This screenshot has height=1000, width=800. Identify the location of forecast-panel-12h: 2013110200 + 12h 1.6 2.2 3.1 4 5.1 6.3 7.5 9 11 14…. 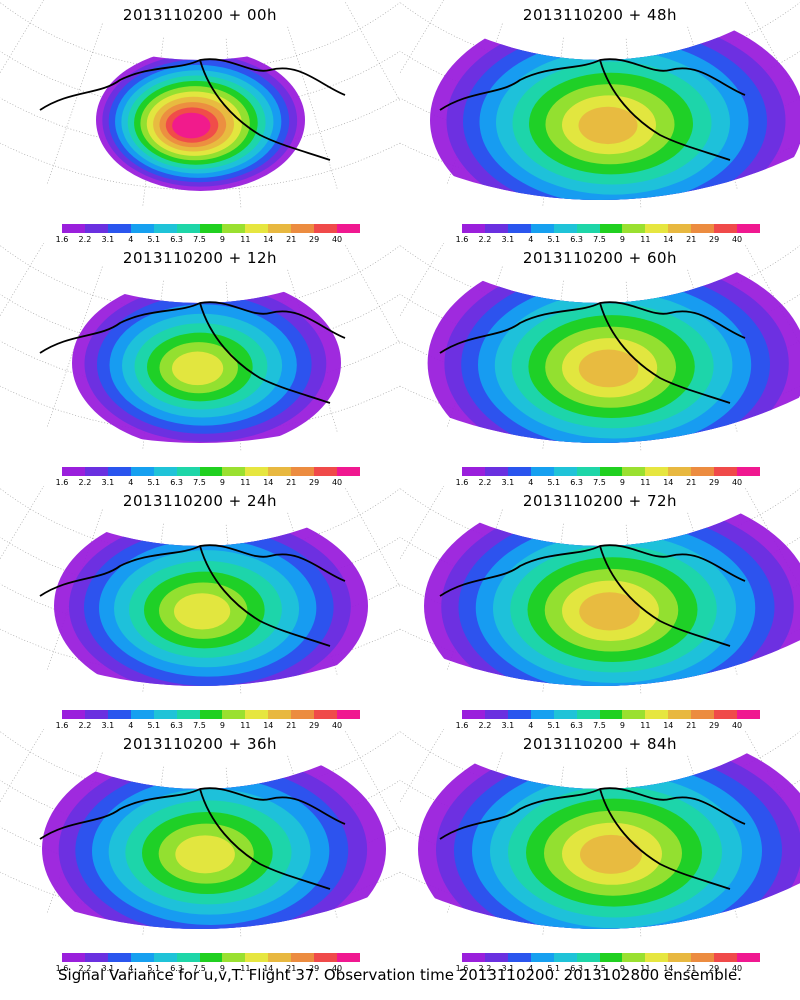
(200, 367).